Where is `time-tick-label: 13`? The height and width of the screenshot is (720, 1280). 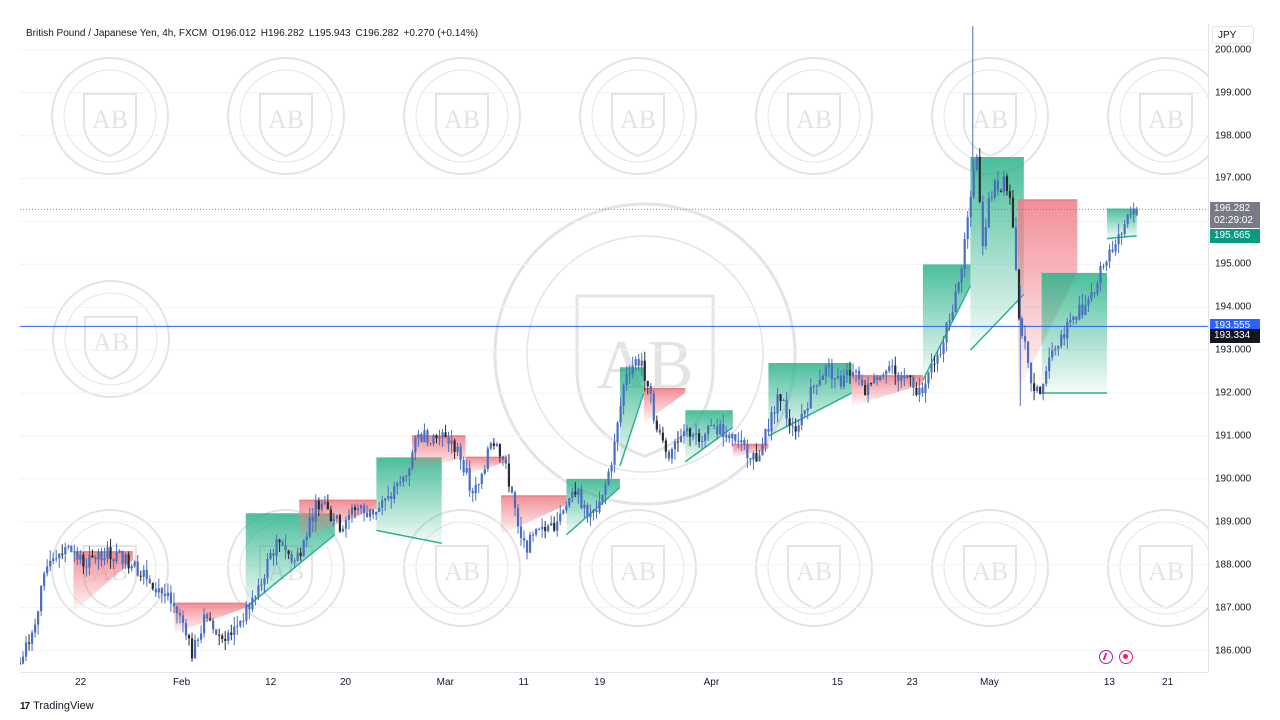
time-tick-label: 13 is located at coordinates (1109, 682).